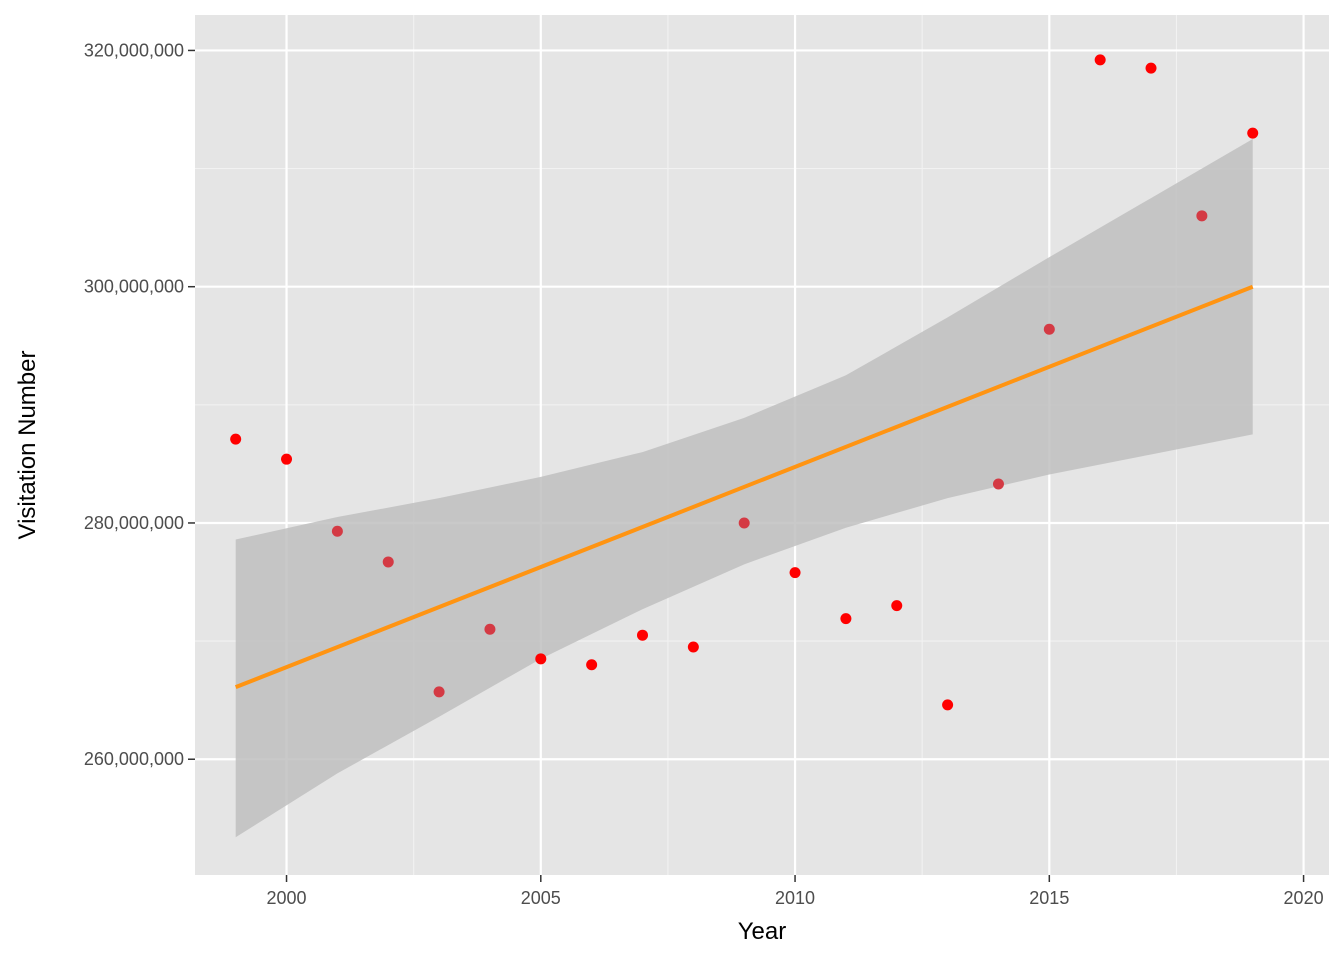 The width and height of the screenshot is (1344, 960). I want to click on y-tick-label: 300,000,000, so click(134, 287).